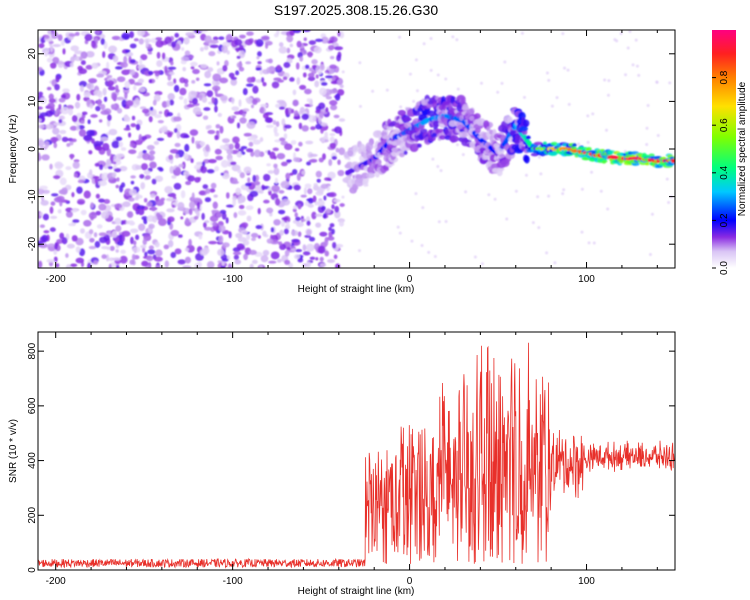 This screenshot has width=750, height=600. What do you see at coordinates (350, 153) in the screenshot?
I see `ridge-blob` at bounding box center [350, 153].